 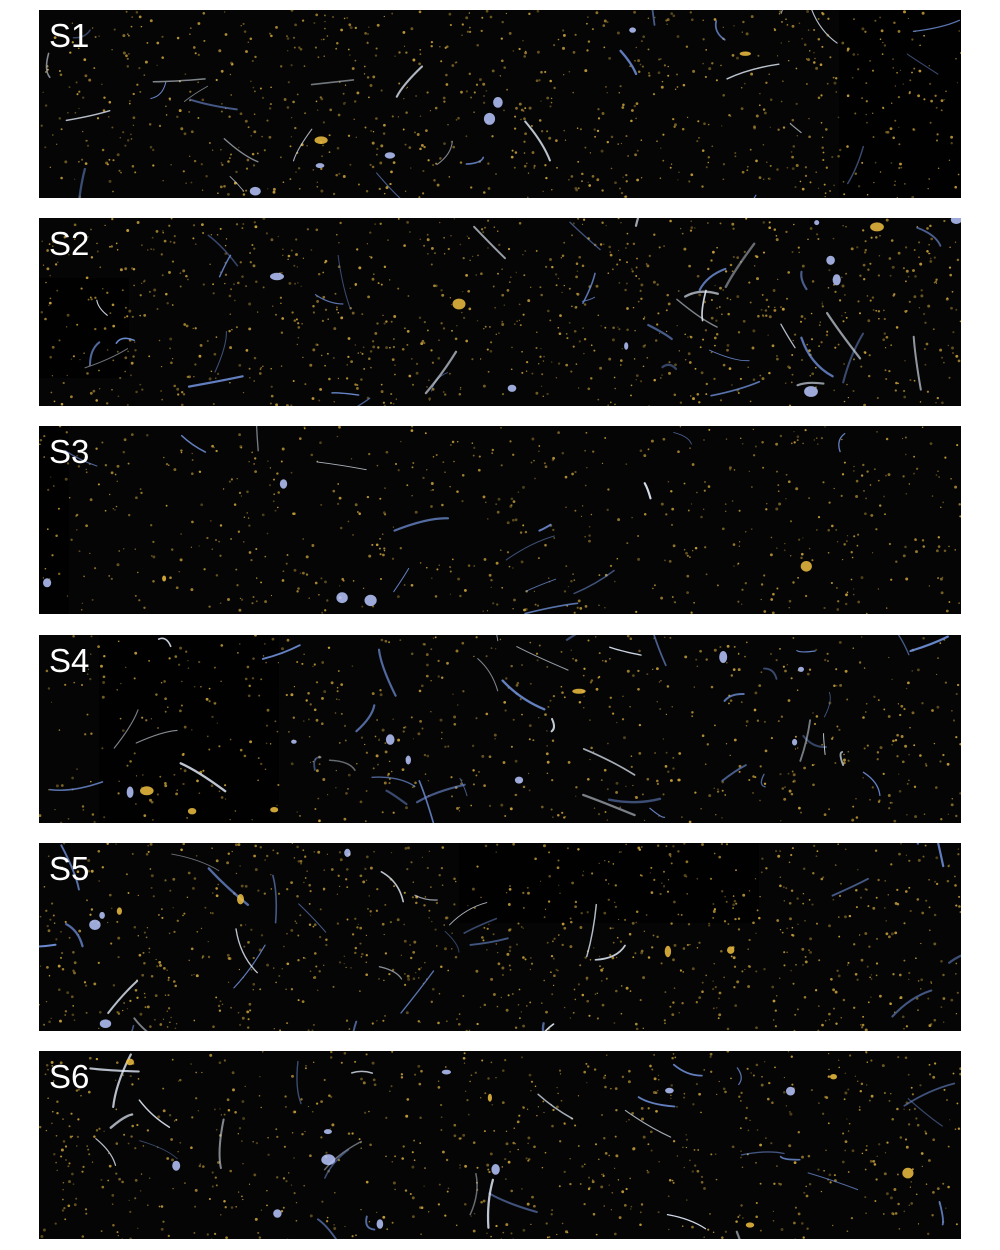 I want to click on panel-s6: S6, so click(x=500, y=1145).